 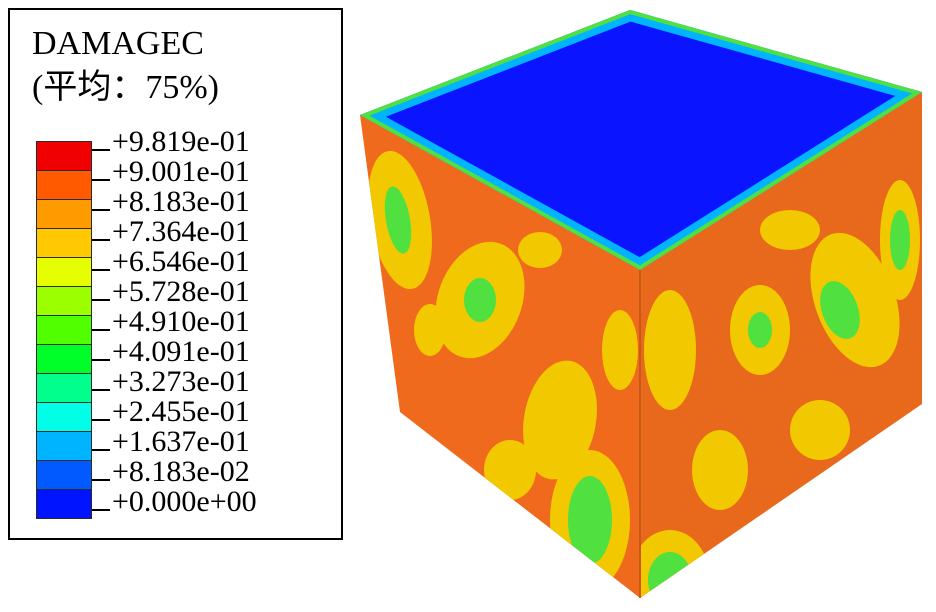 I want to click on legend-value-label: +9.819e-01, so click(x=181, y=141).